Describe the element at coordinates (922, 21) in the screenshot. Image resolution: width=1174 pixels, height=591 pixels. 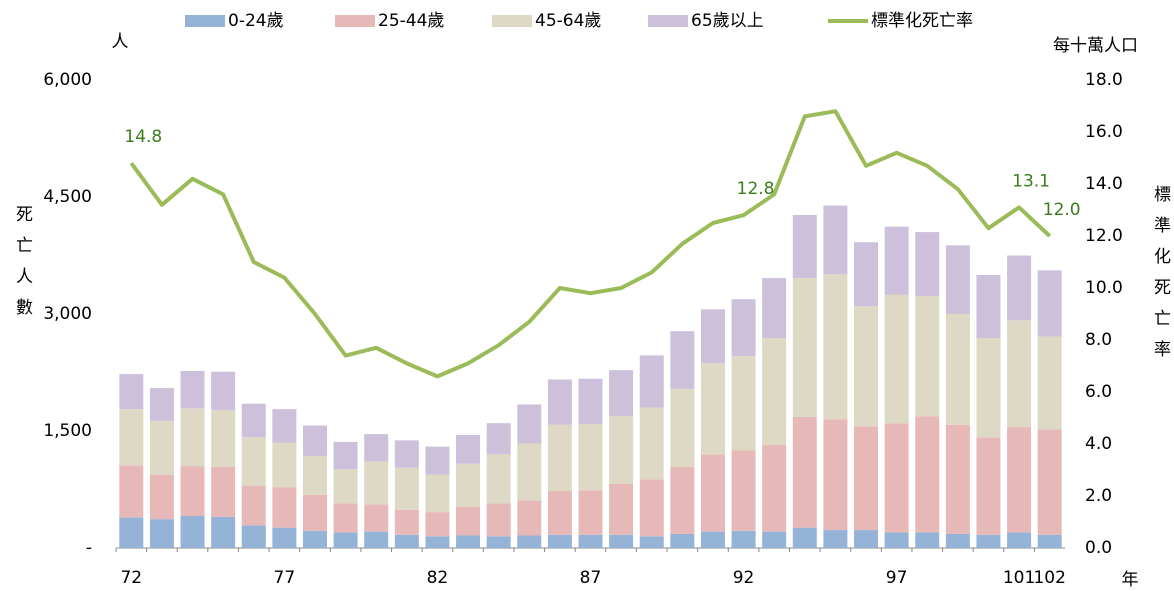
I see `legend-label: 標準化死亡率` at that location.